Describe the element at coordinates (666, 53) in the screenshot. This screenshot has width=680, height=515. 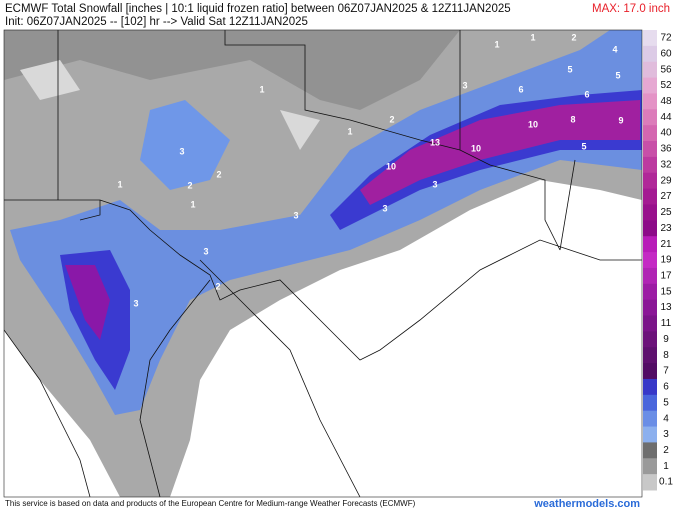
I see `colorbar-label: 60` at that location.